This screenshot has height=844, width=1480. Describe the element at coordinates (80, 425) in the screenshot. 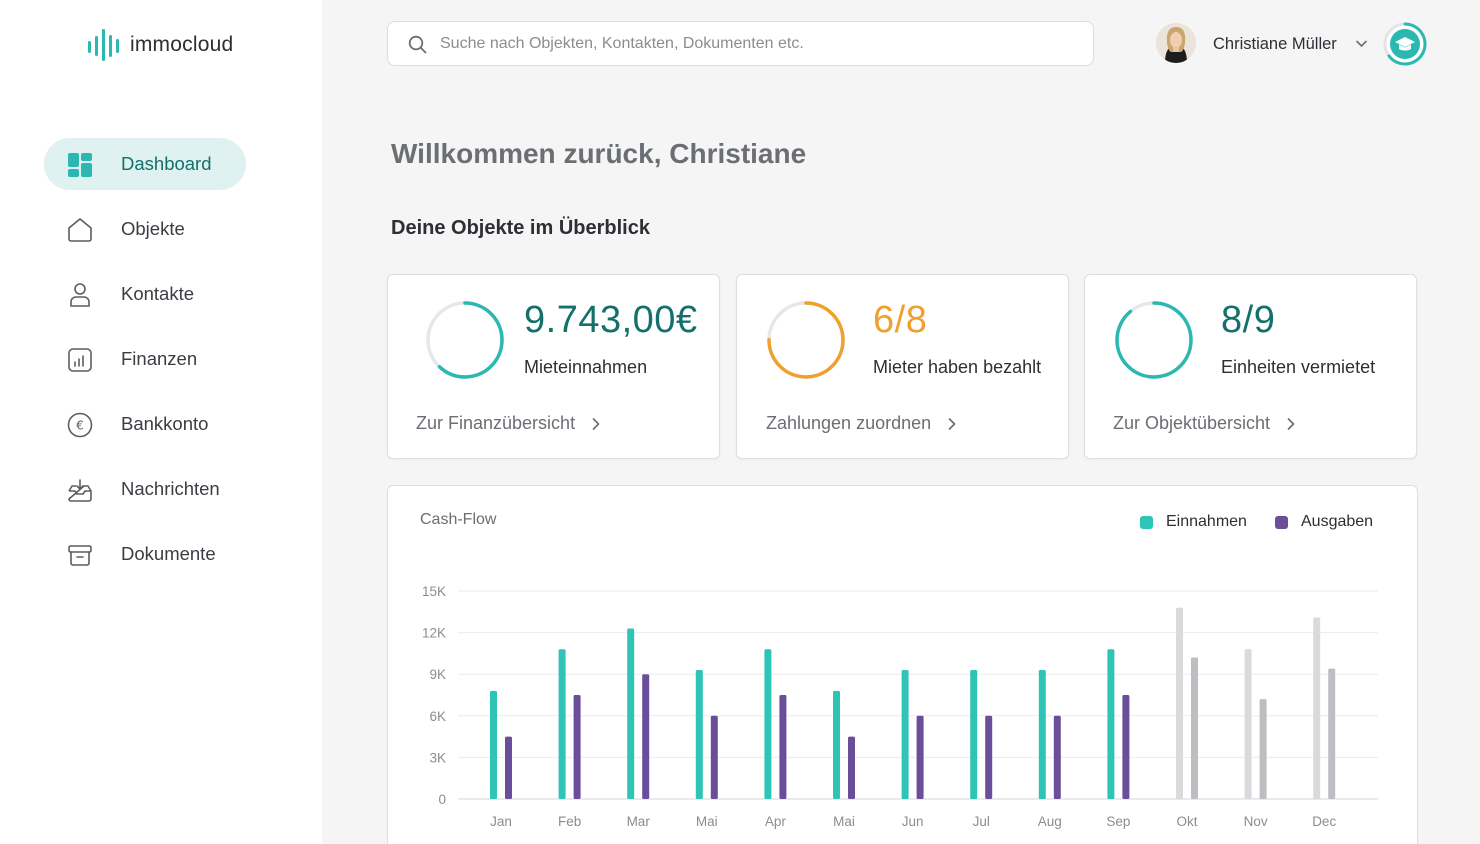

I see `euro-icon: €` at that location.